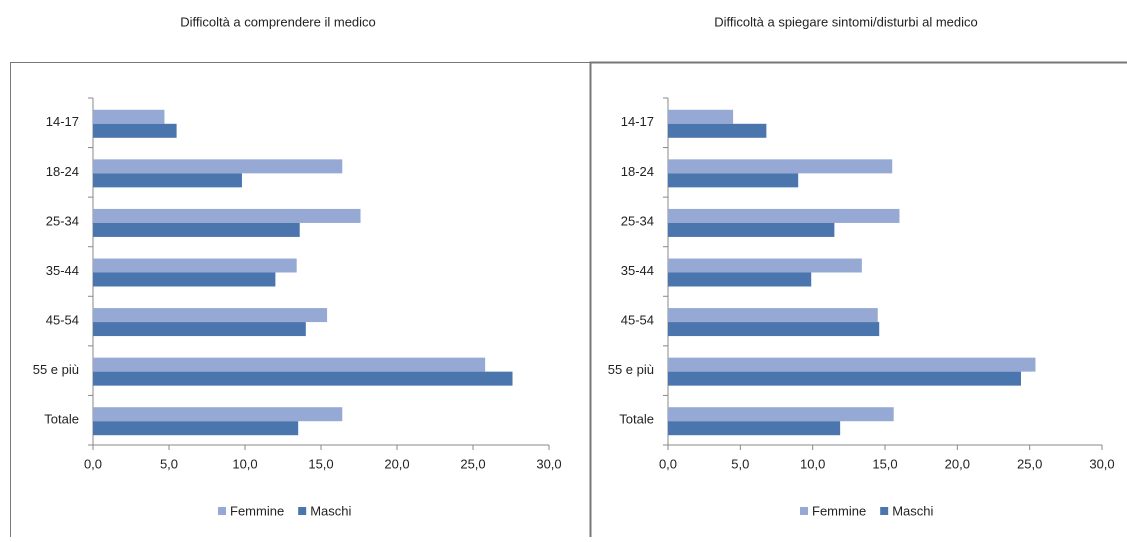 The image size is (1127, 542). I want to click on chart-title: Difficoltà a comprendere il medico, so click(278, 21).